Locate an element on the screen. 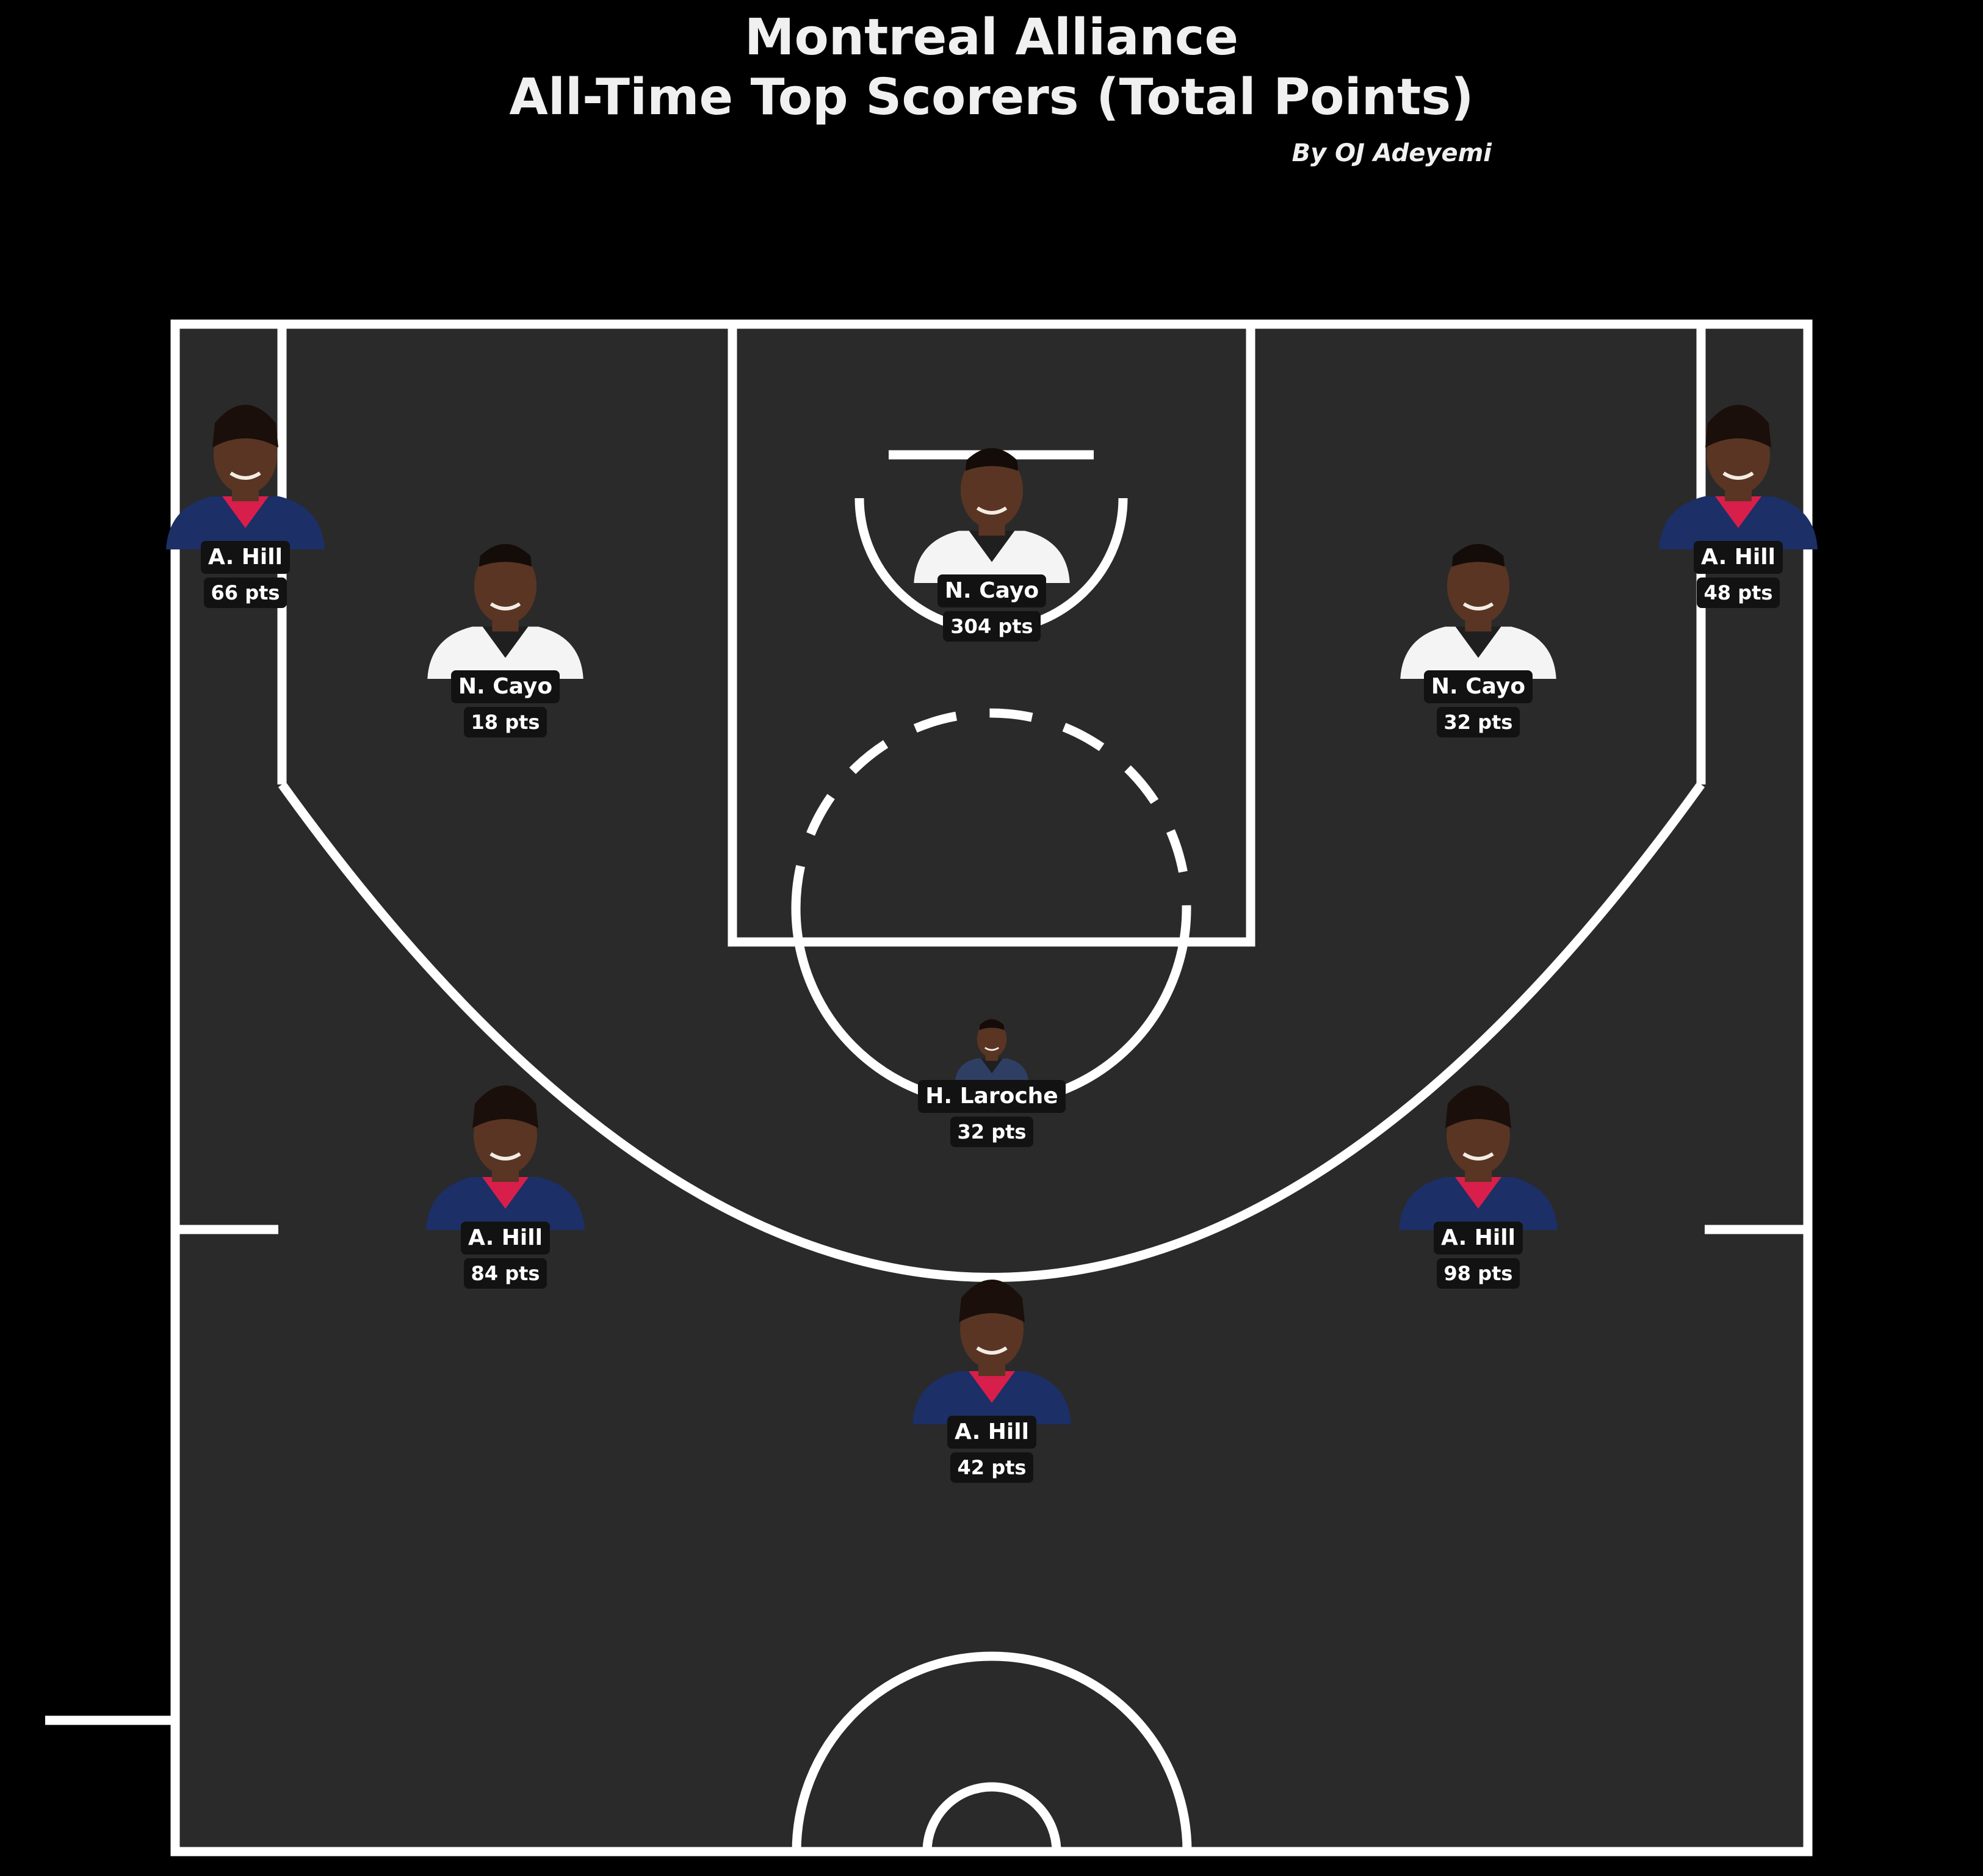  zone-marker-left-wing-three: A. Hill 84 pts is located at coordinates (505, 1172).